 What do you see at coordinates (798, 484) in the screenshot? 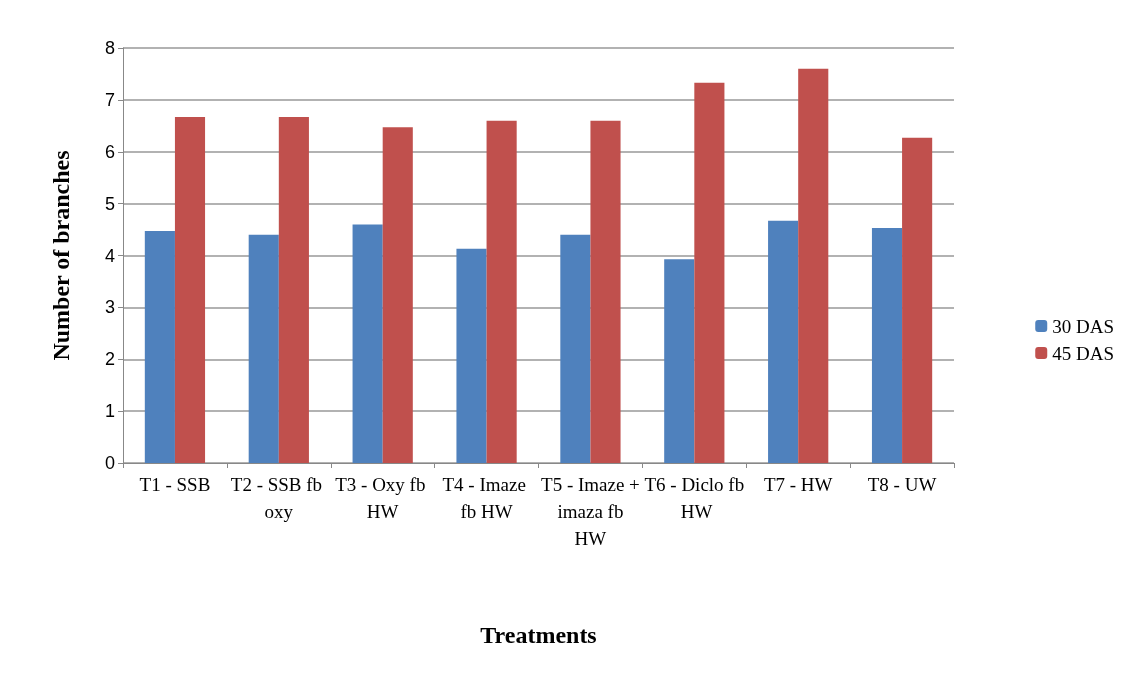
I see `x-tick-label: T7 - HW` at bounding box center [798, 484].